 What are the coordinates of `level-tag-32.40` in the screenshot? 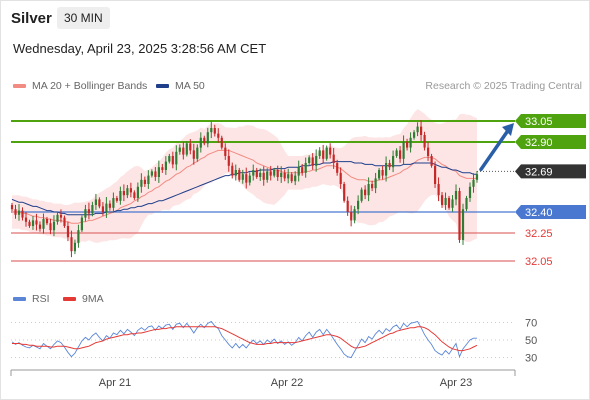 It's located at (550, 212).